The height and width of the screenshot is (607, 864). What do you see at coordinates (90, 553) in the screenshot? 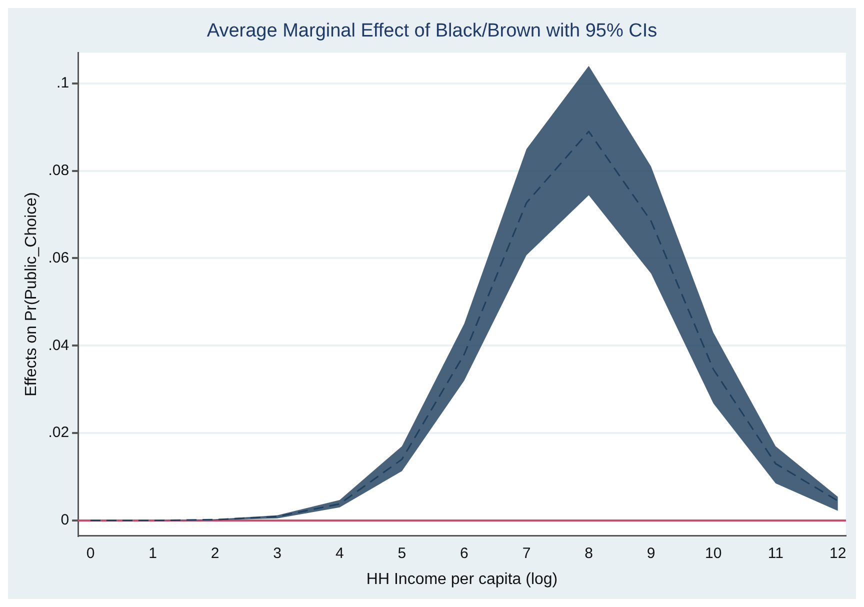
I see `x-tick-label: 0` at bounding box center [90, 553].